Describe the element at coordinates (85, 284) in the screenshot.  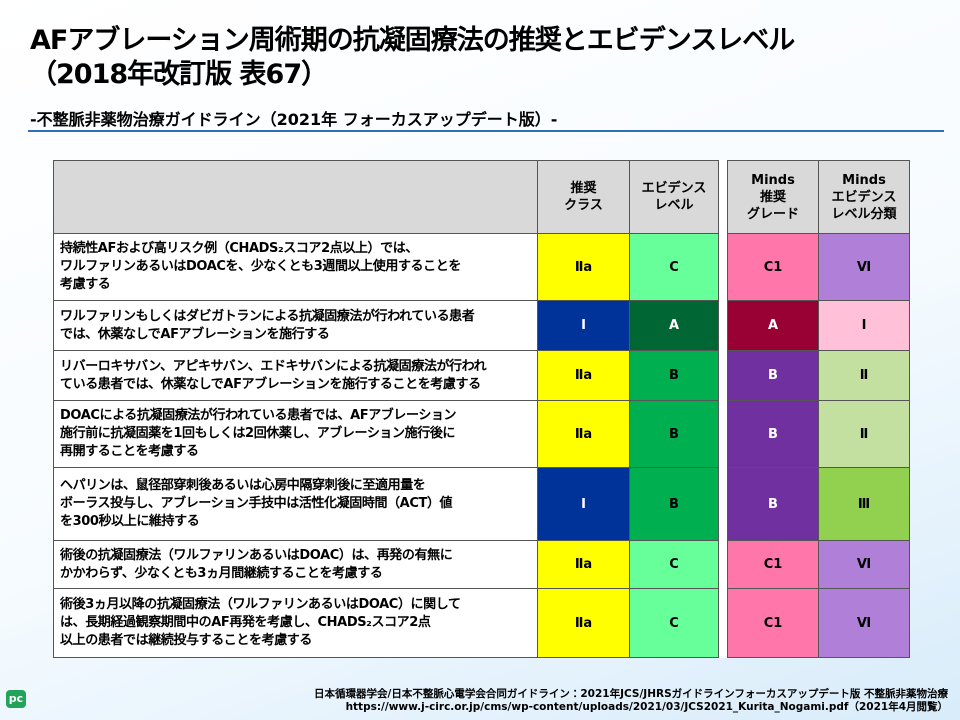
I see `description-line: 考慮する` at that location.